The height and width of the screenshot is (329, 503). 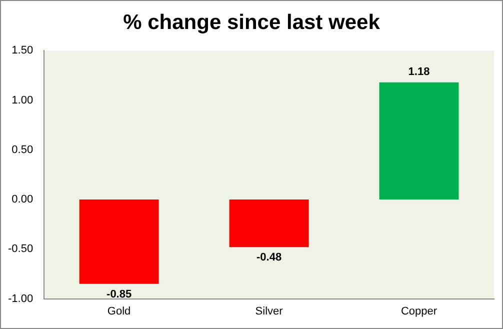 What do you see at coordinates (269, 258) in the screenshot?
I see `data-label: -0.48` at bounding box center [269, 258].